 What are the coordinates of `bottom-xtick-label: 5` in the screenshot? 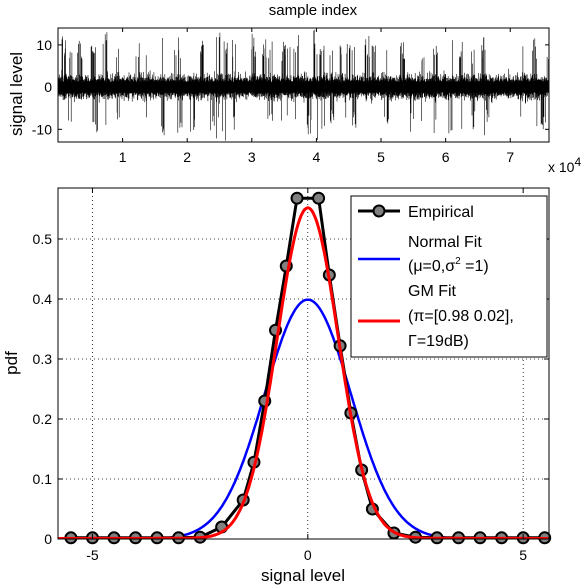 It's located at (523, 555).